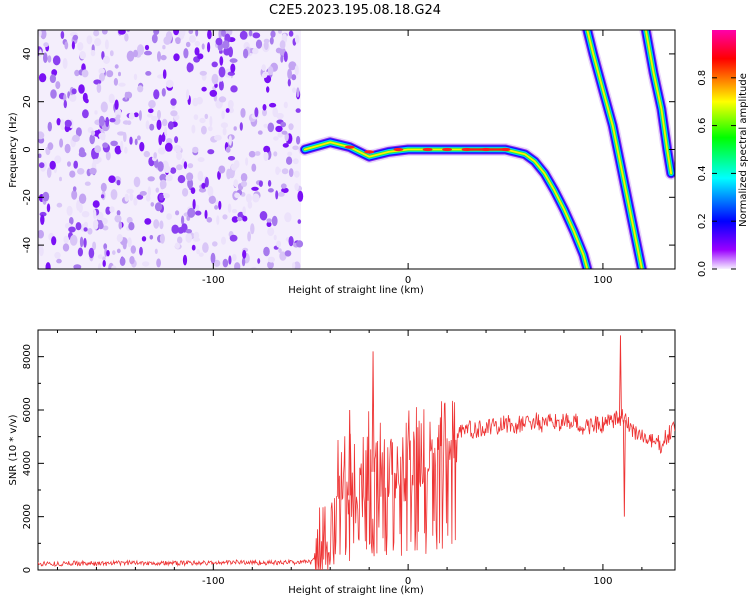 The image size is (750, 600). What do you see at coordinates (408, 280) in the screenshot?
I see `spectrogram-xtick-label: 0` at bounding box center [408, 280].